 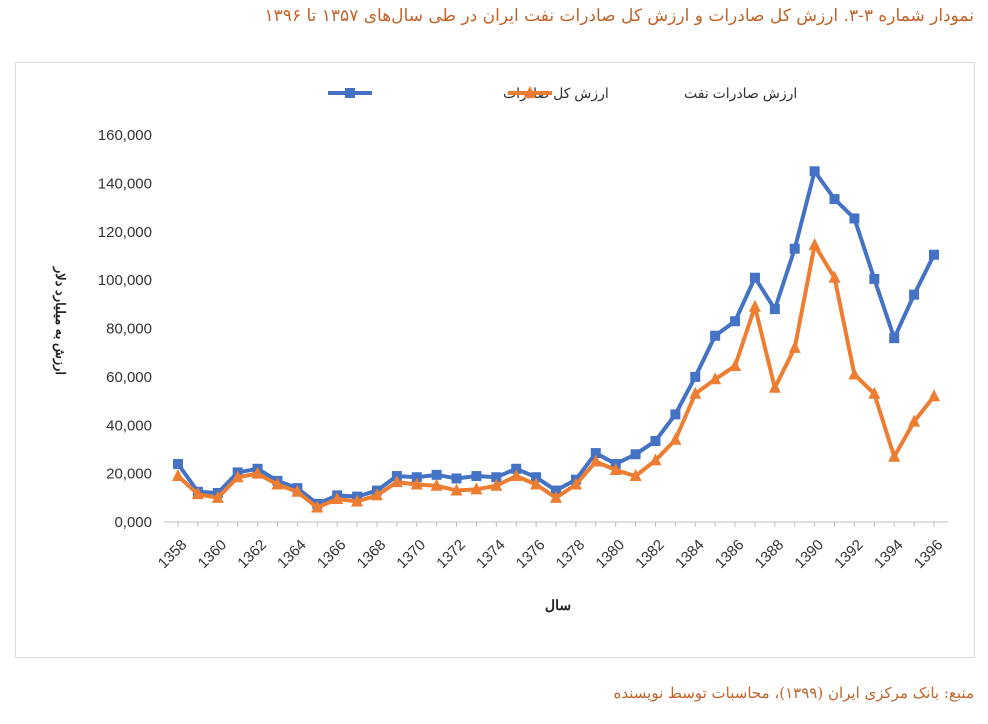 What do you see at coordinates (491, 554) in the screenshot?
I see `x-tick-label: 1374` at bounding box center [491, 554].